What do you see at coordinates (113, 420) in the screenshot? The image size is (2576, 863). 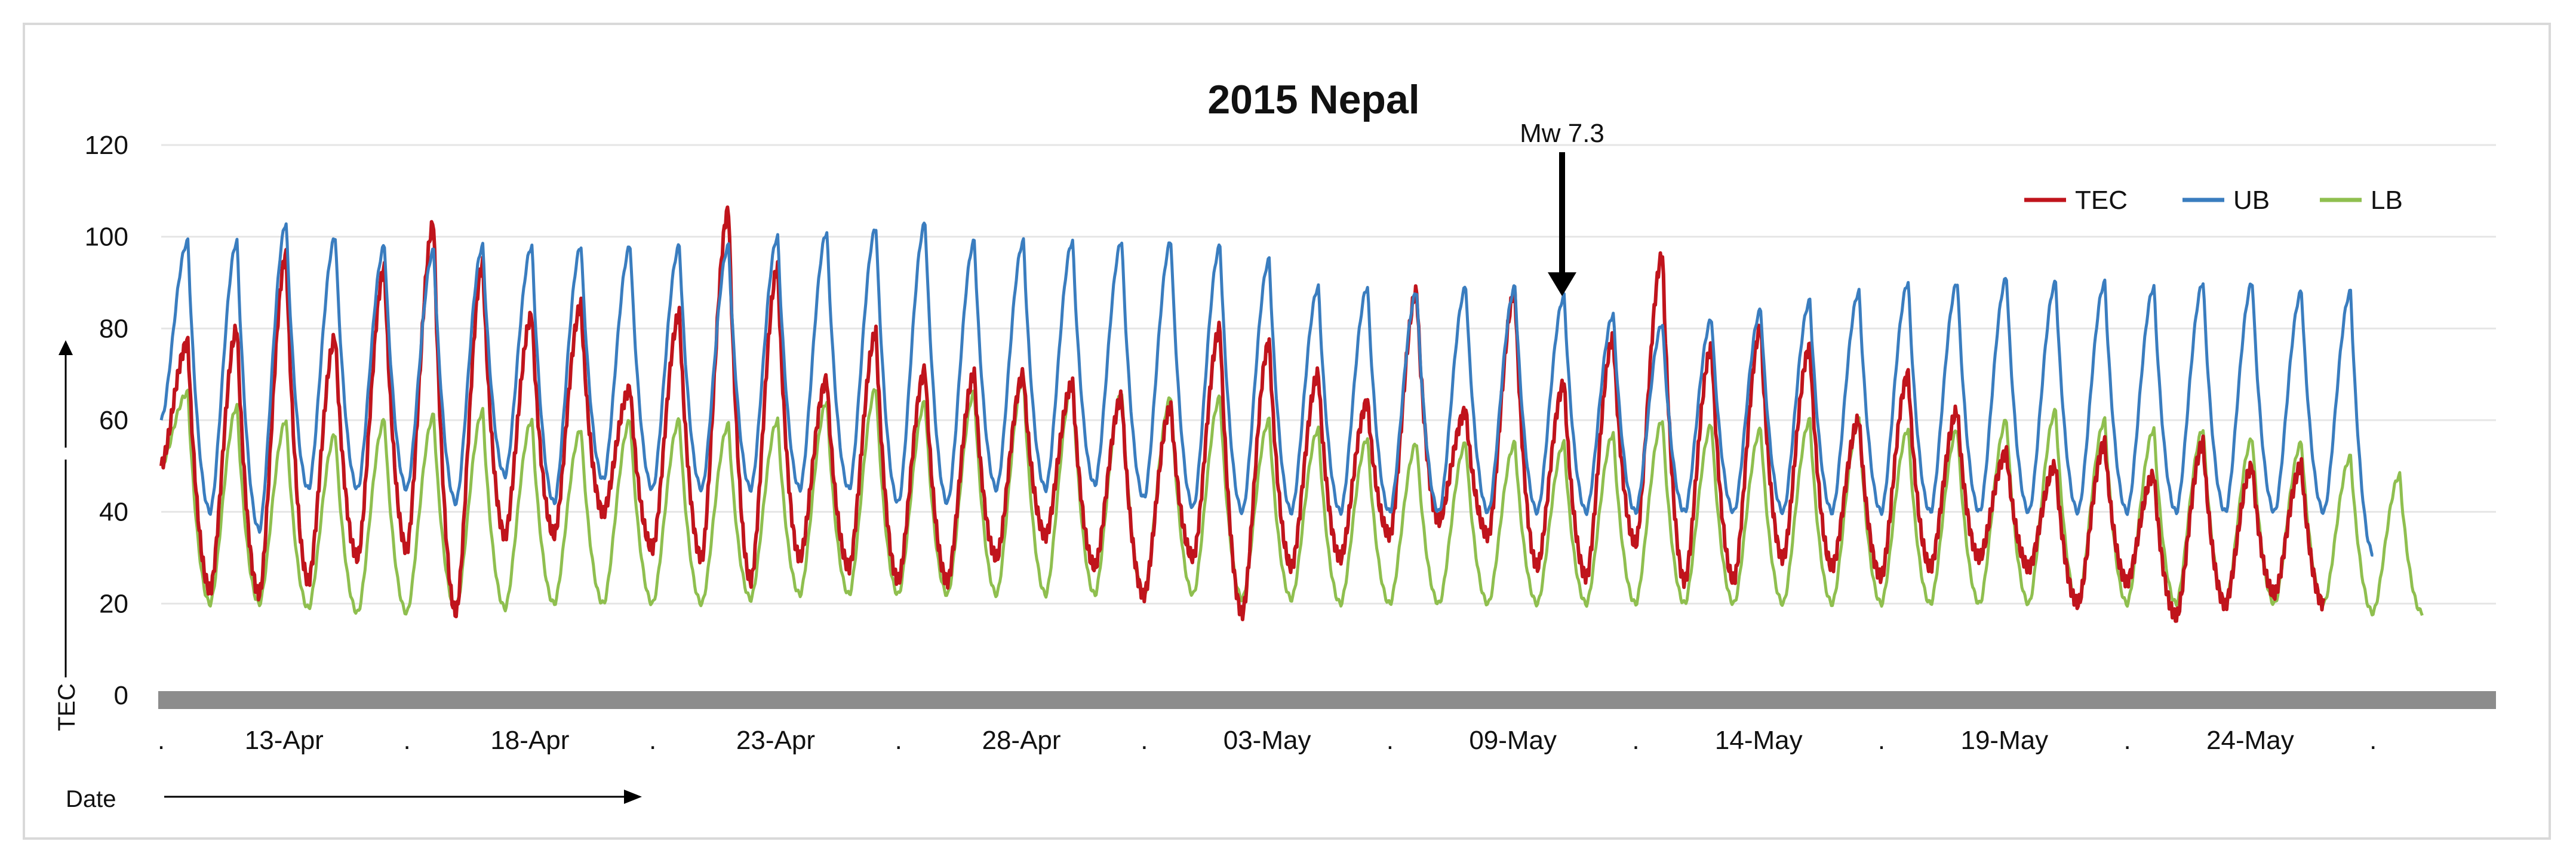 I see `y-tick-label: 60` at bounding box center [113, 420].